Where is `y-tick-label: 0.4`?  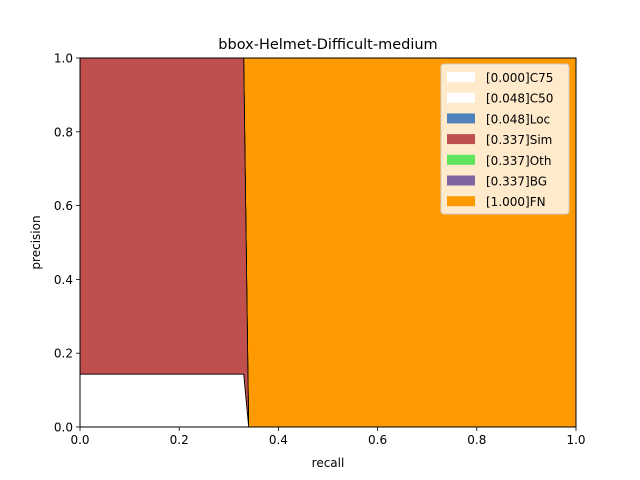
y-tick-label: 0.4 is located at coordinates (63, 280).